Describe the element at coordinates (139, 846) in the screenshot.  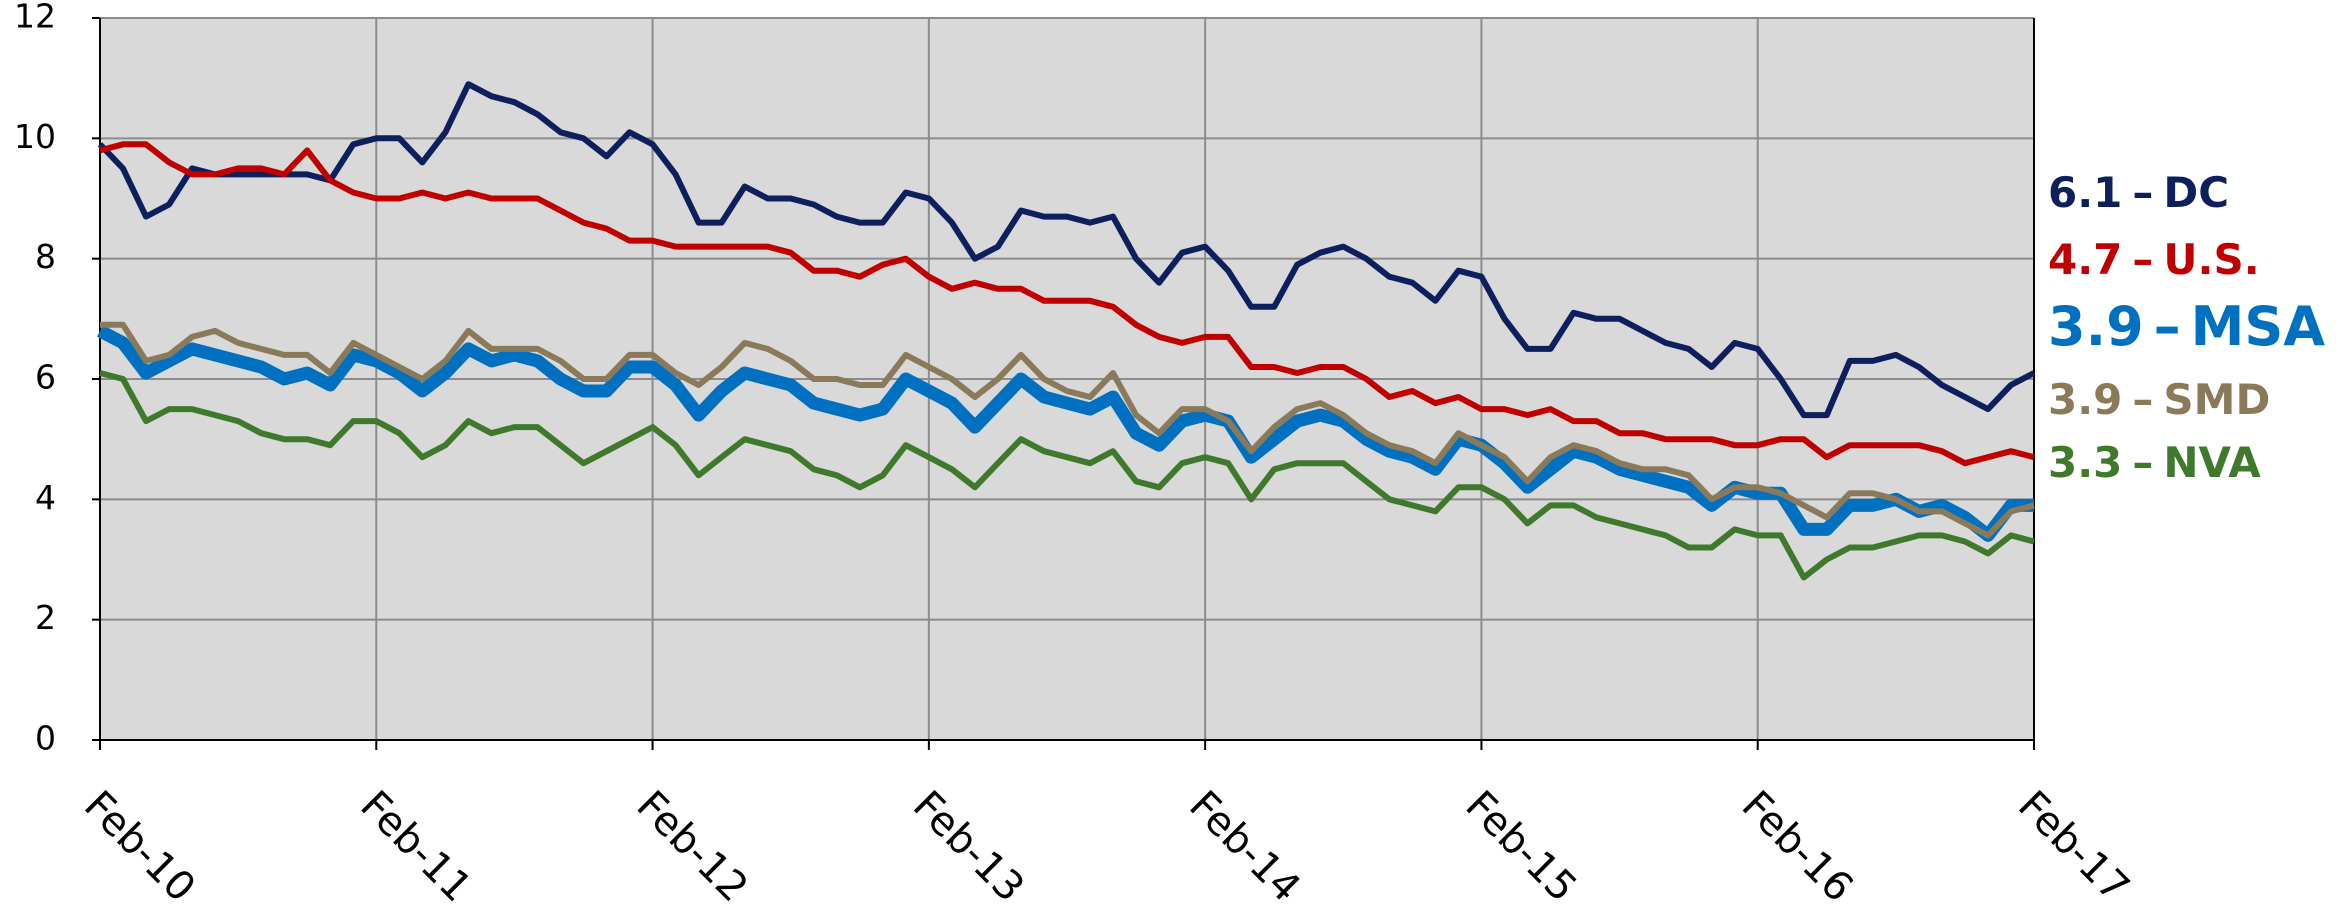
I see `x-tick-label: Feb-10` at that location.